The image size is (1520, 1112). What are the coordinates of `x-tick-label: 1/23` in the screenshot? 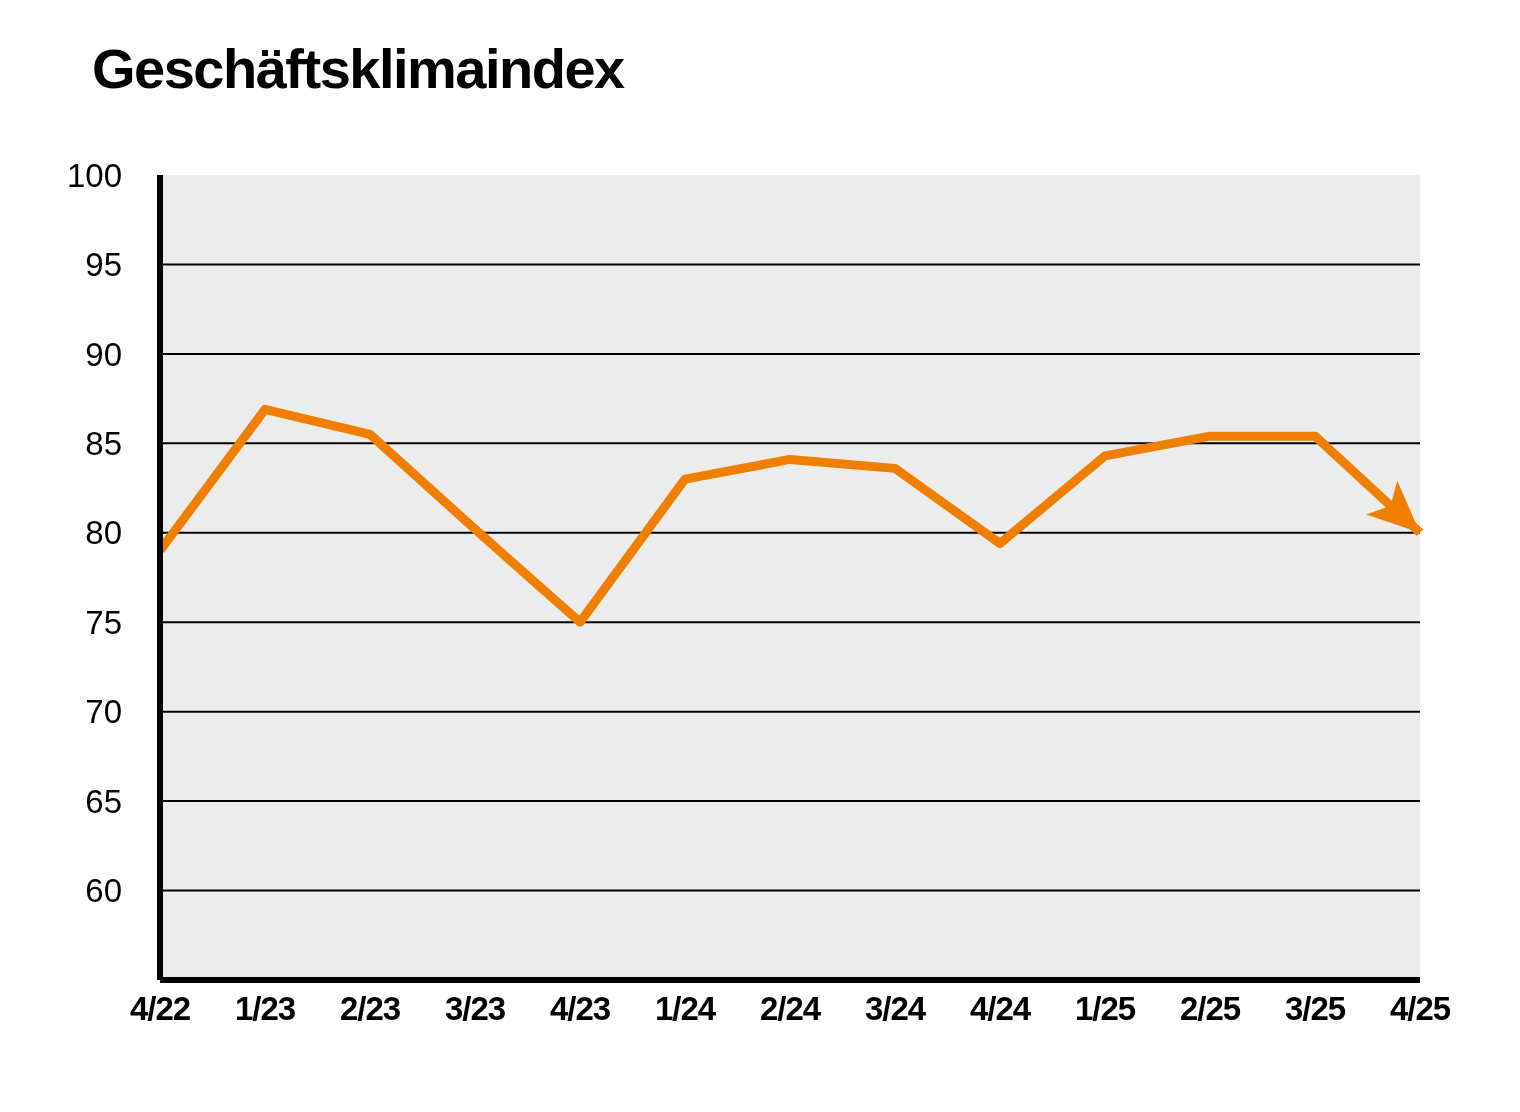 It's located at (265, 1008).